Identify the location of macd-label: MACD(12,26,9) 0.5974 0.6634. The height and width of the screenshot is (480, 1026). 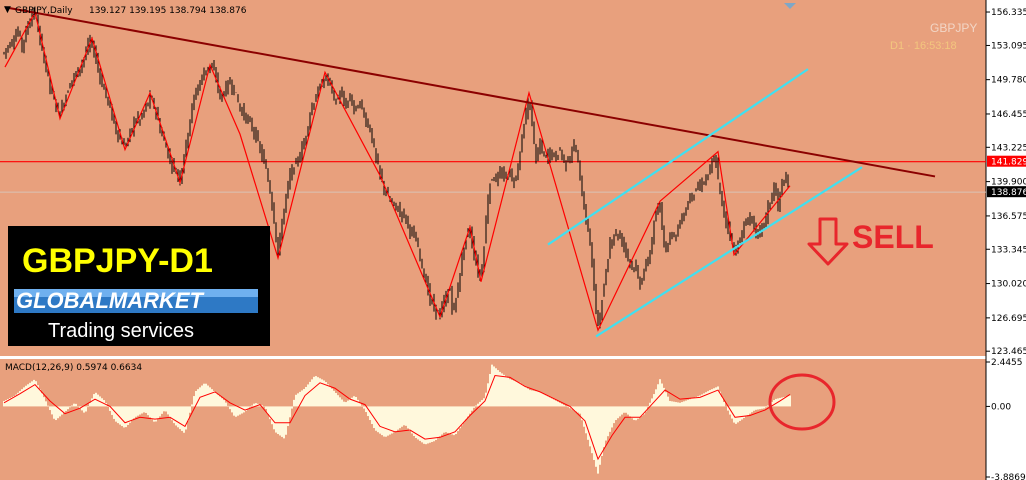
(73, 368).